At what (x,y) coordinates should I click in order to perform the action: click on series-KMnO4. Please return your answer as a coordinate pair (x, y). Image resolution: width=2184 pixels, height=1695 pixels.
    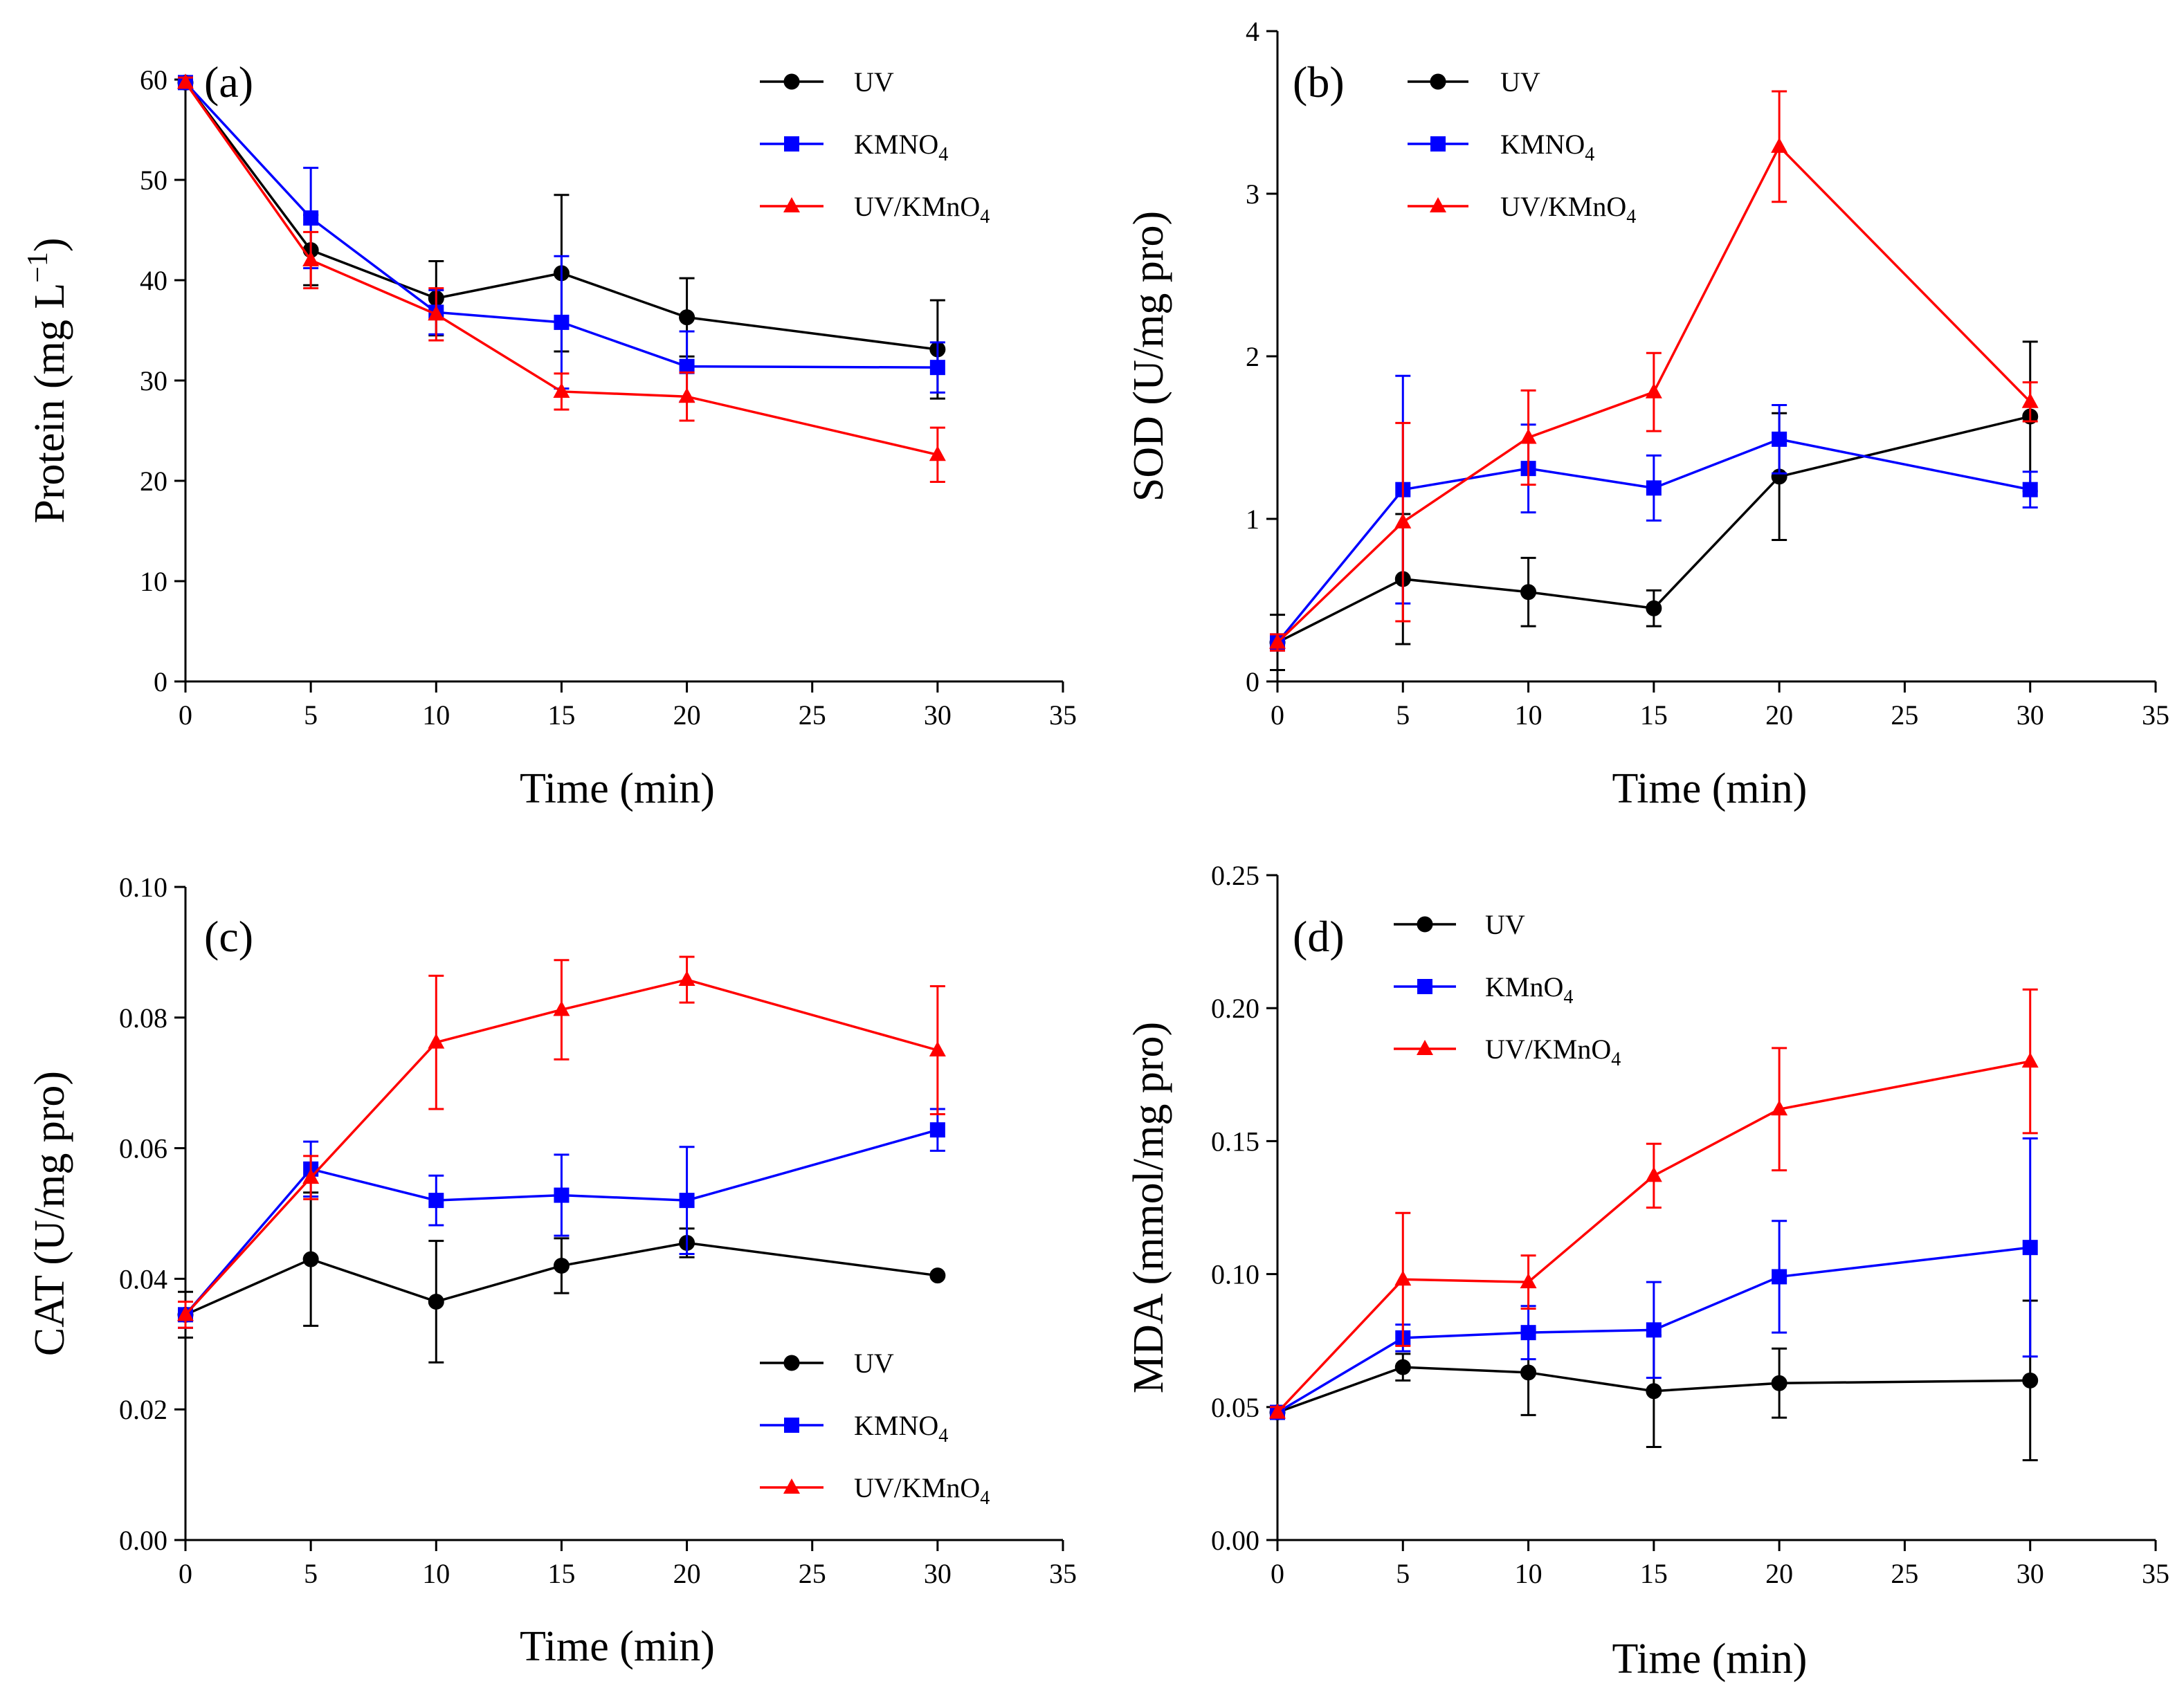
    Looking at the image, I should click on (1654, 1278).